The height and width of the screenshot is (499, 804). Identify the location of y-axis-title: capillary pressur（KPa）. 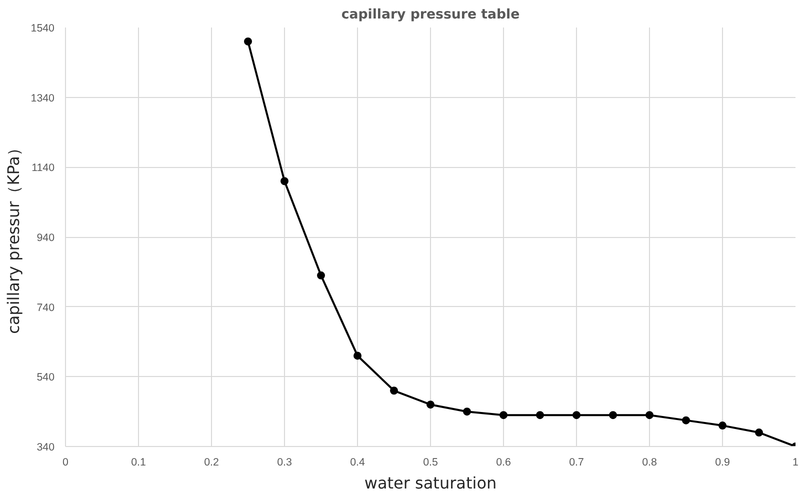
(13, 237).